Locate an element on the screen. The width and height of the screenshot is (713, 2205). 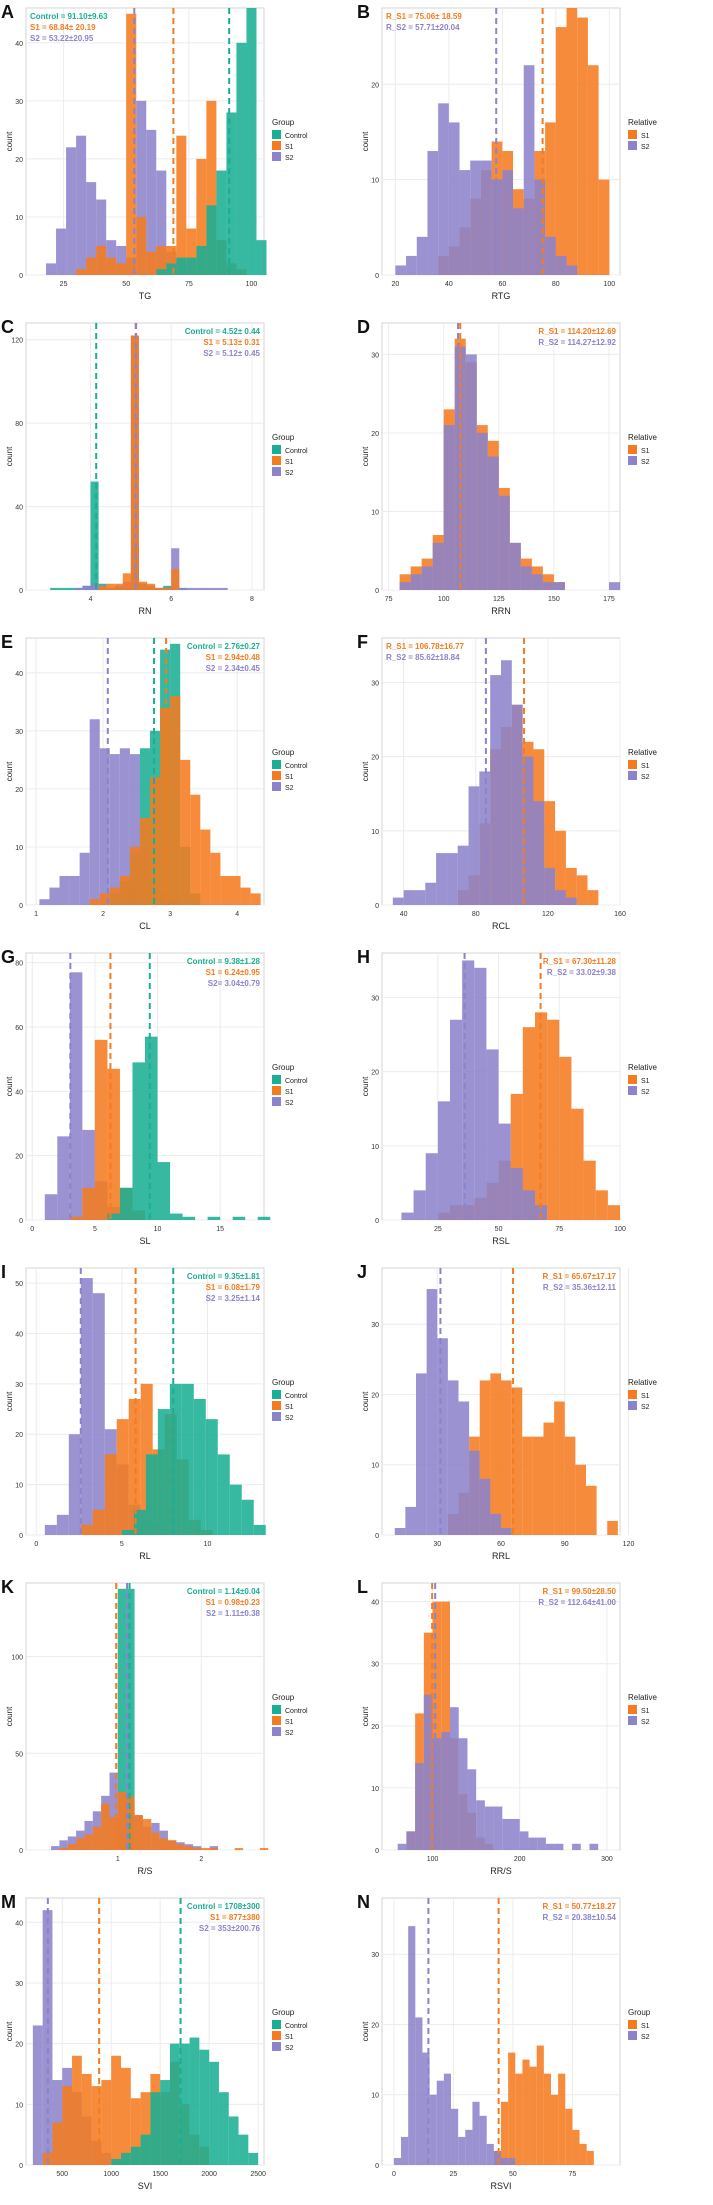
stat-label-control: Control = 9.38±1.28 is located at coordinates (224, 961).